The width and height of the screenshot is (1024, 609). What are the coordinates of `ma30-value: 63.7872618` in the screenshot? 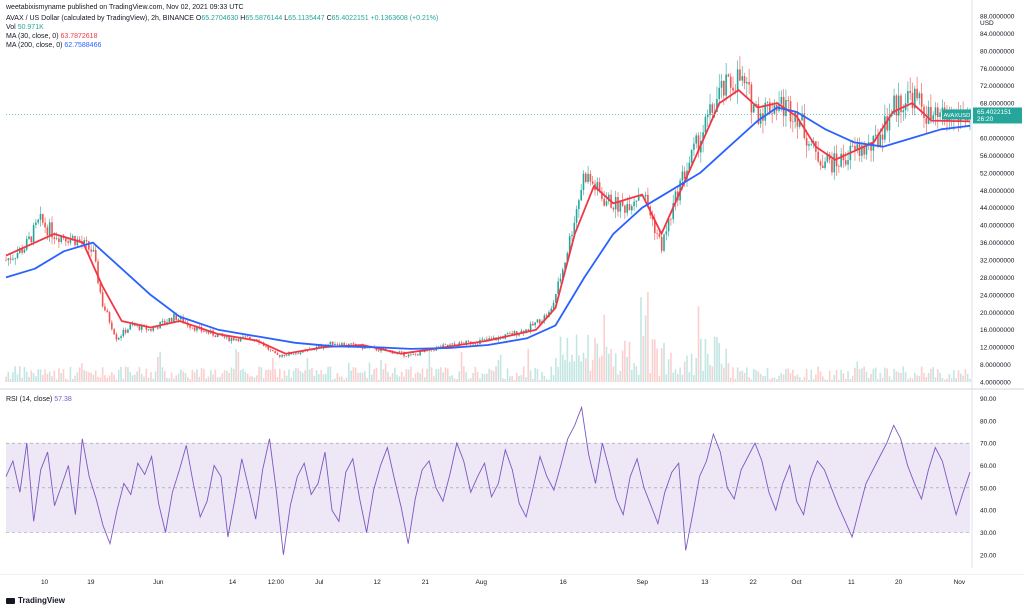 It's located at (79, 36).